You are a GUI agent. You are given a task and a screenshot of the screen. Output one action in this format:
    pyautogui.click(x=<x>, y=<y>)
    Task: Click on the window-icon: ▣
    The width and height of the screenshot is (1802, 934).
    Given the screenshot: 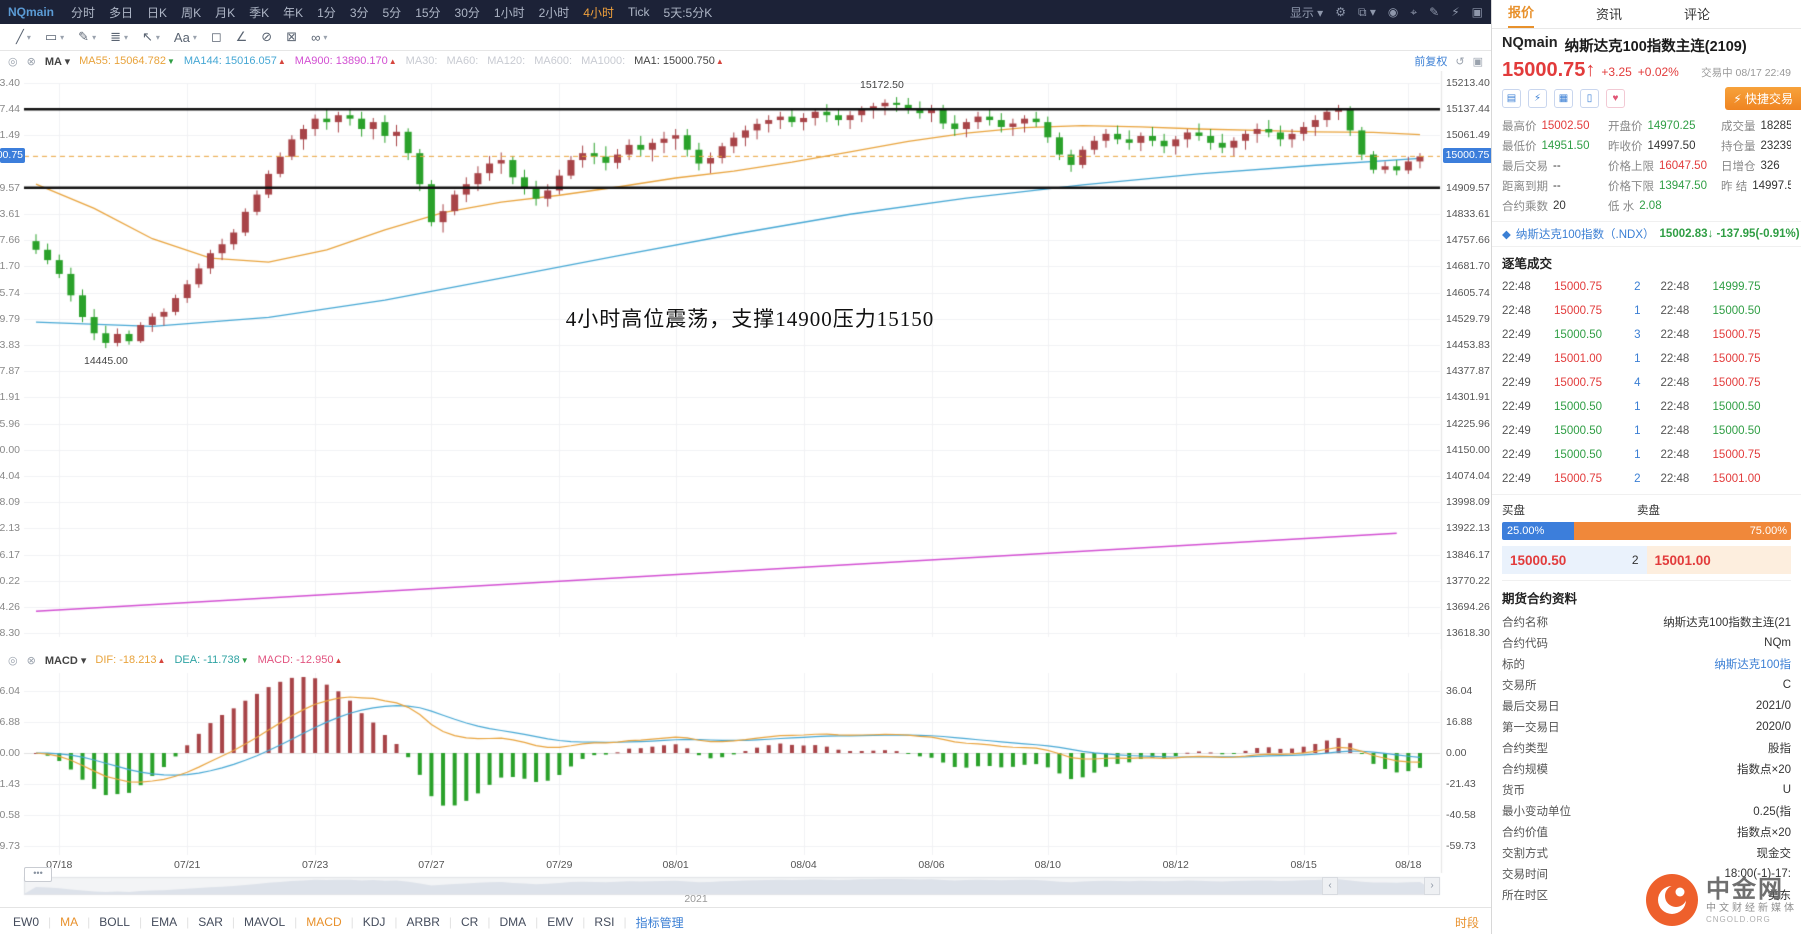 What is the action you would take?
    pyautogui.click(x=1477, y=12)
    